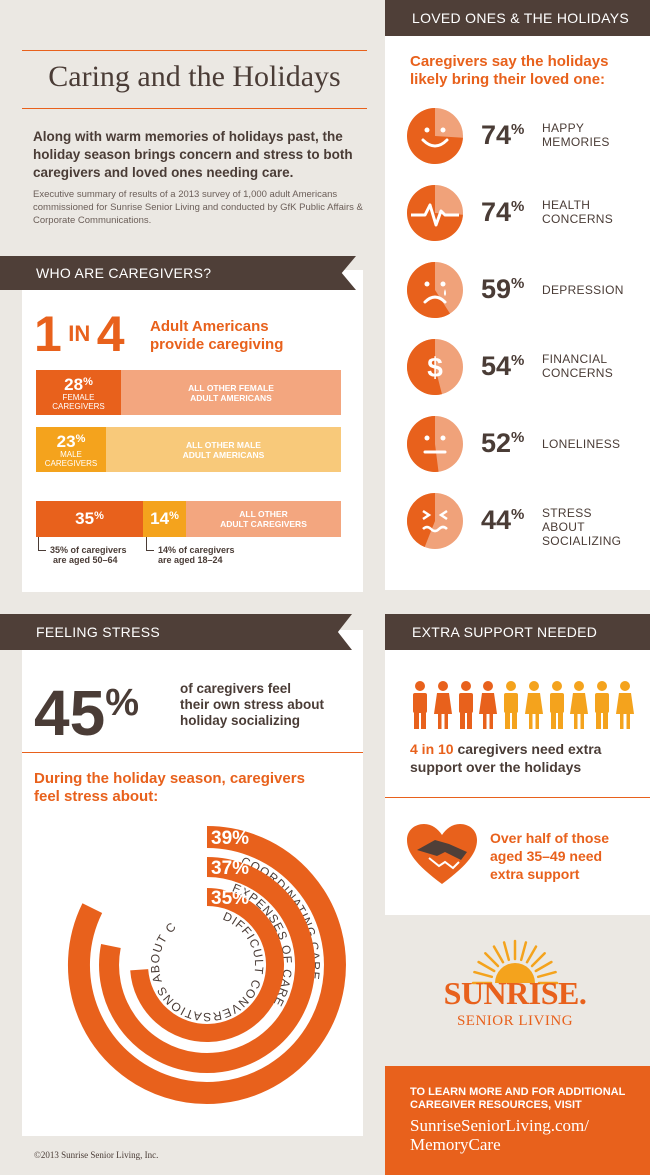 This screenshot has width=650, height=1175. Describe the element at coordinates (455, 1144) in the screenshot. I see `cta-url-2: MemoryCare` at that location.